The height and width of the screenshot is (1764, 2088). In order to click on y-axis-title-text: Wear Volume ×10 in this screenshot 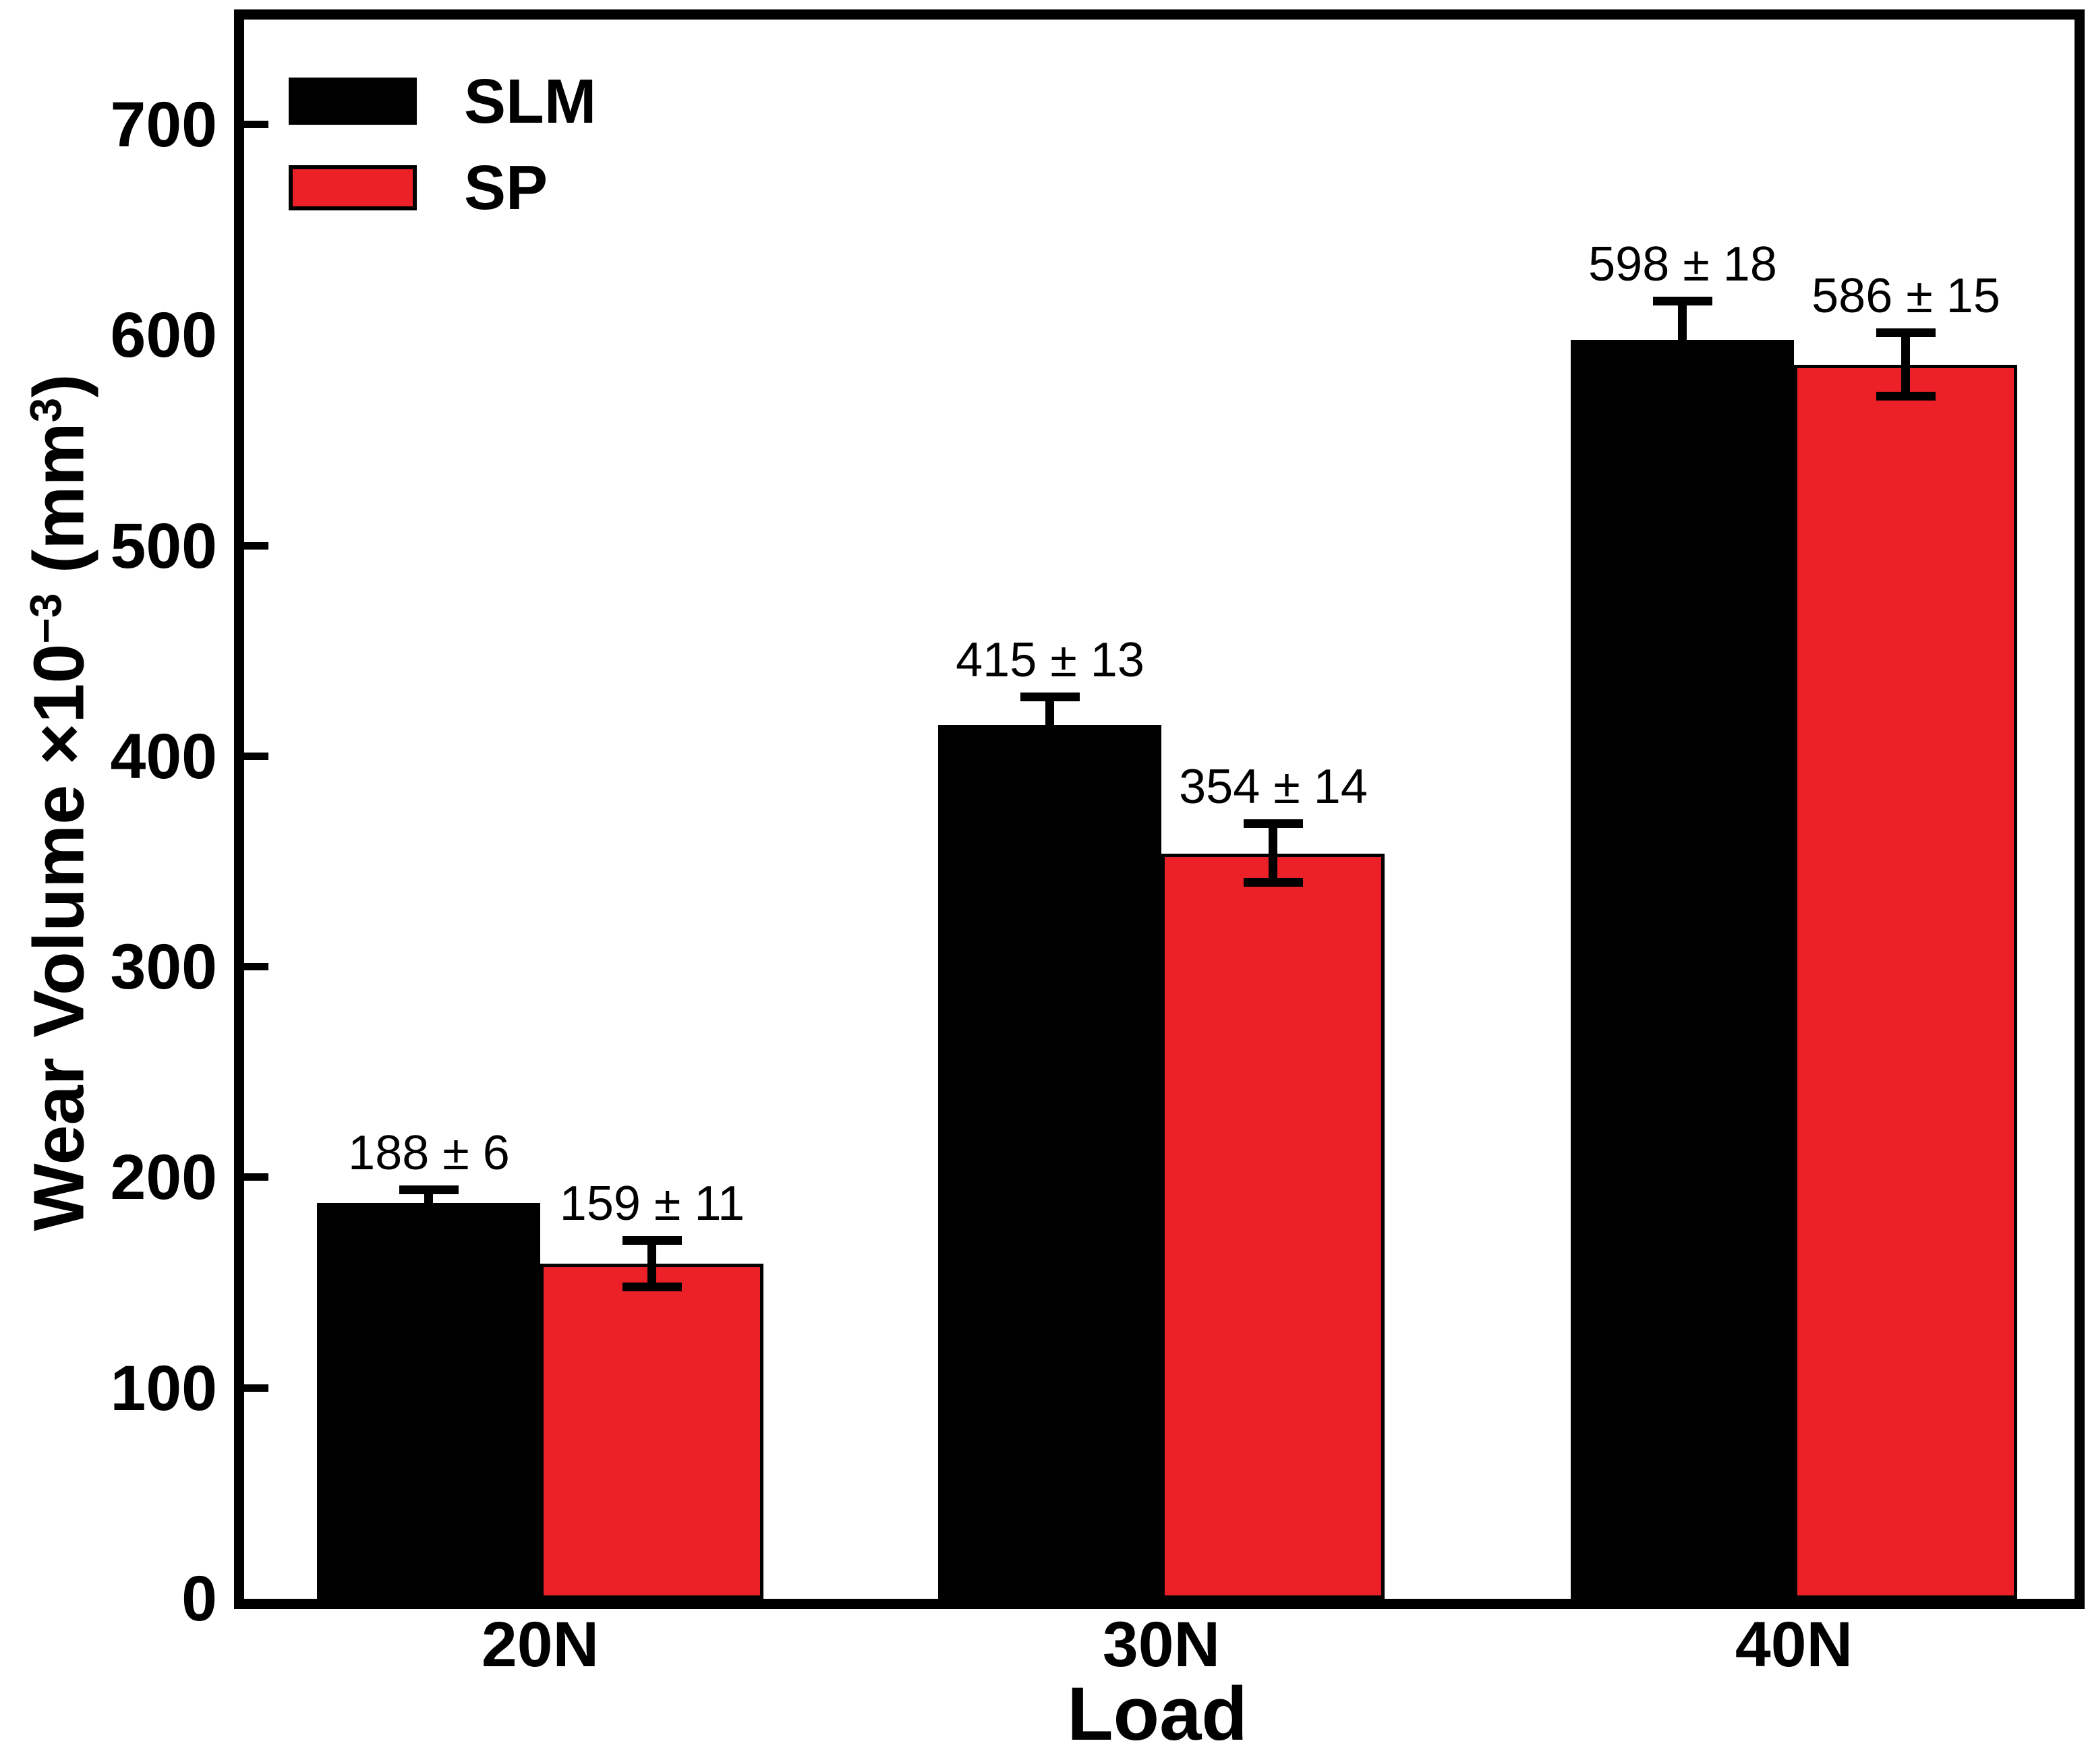, I will do `click(59, 937)`.